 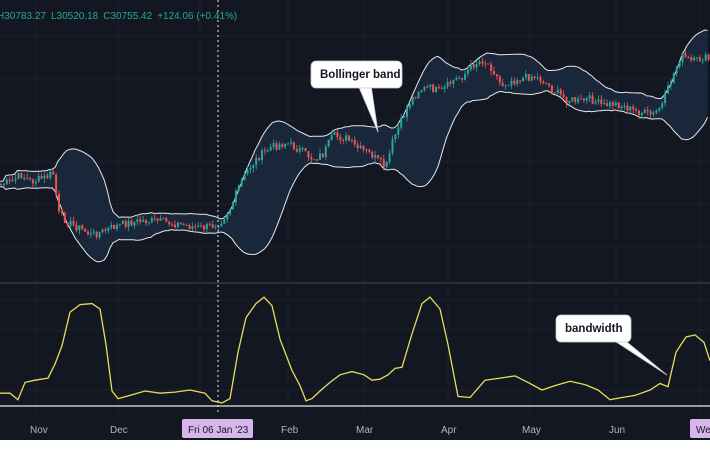 I want to click on legend-close-label: C, so click(x=106, y=16).